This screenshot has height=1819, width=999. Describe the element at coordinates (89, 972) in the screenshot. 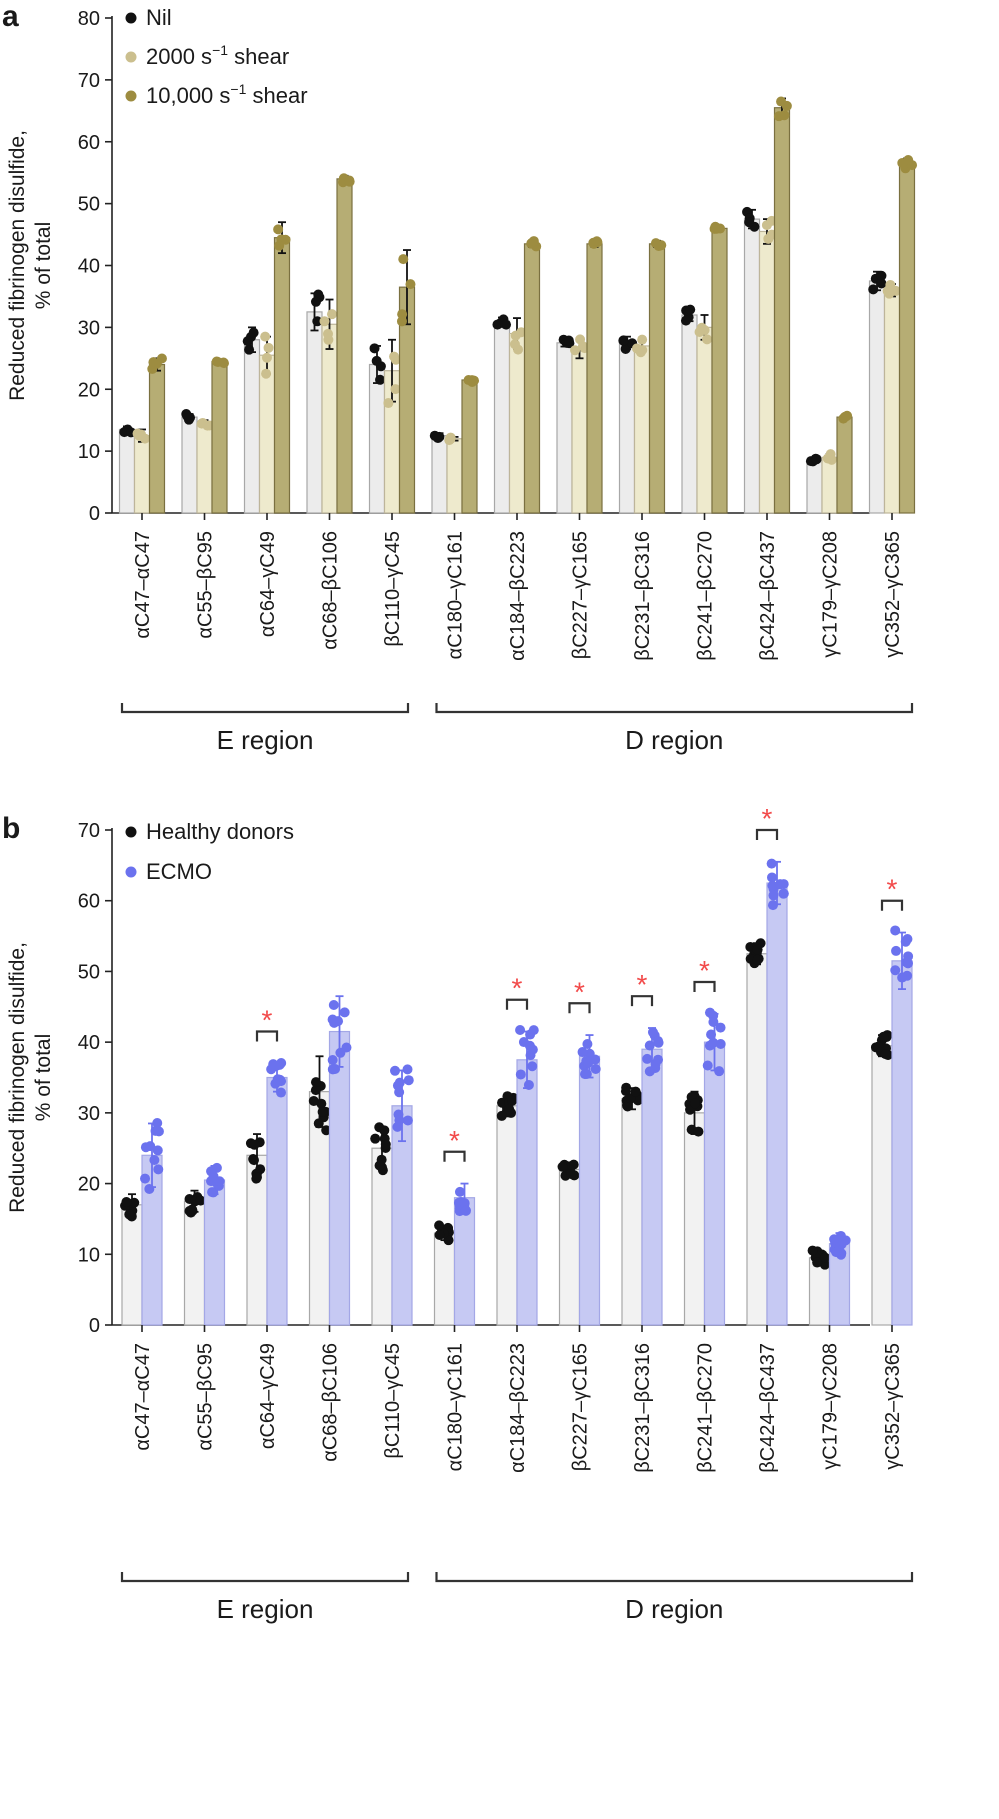

I see `y-tick-label: 50` at that location.